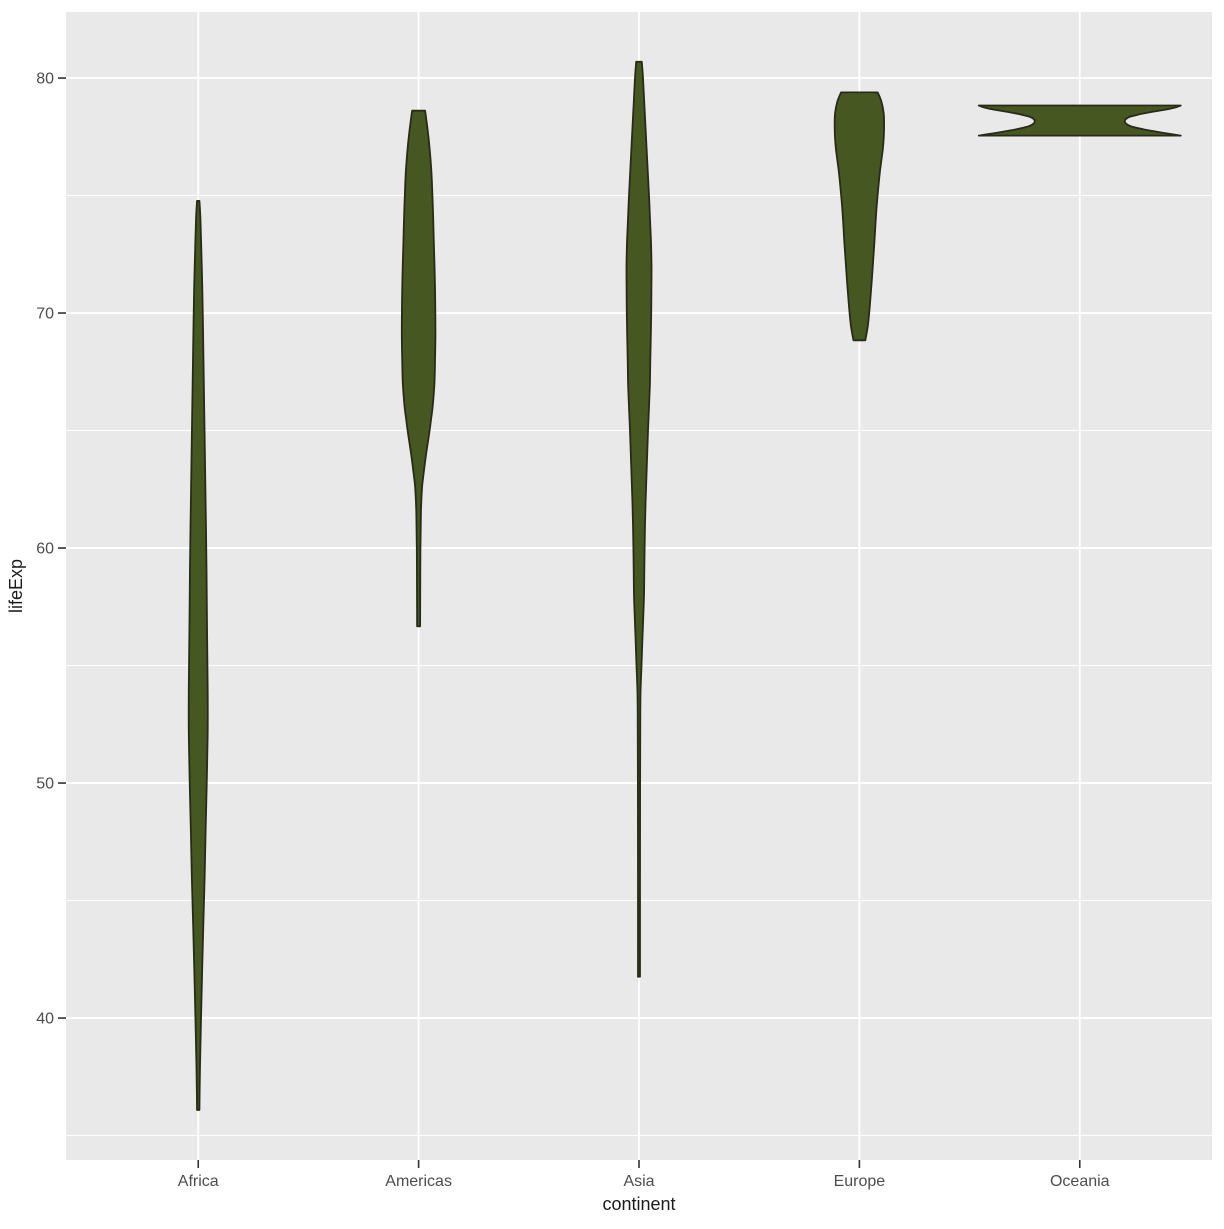 This screenshot has width=1224, height=1229. What do you see at coordinates (45, 79) in the screenshot?
I see `y-tick-label: 80` at bounding box center [45, 79].